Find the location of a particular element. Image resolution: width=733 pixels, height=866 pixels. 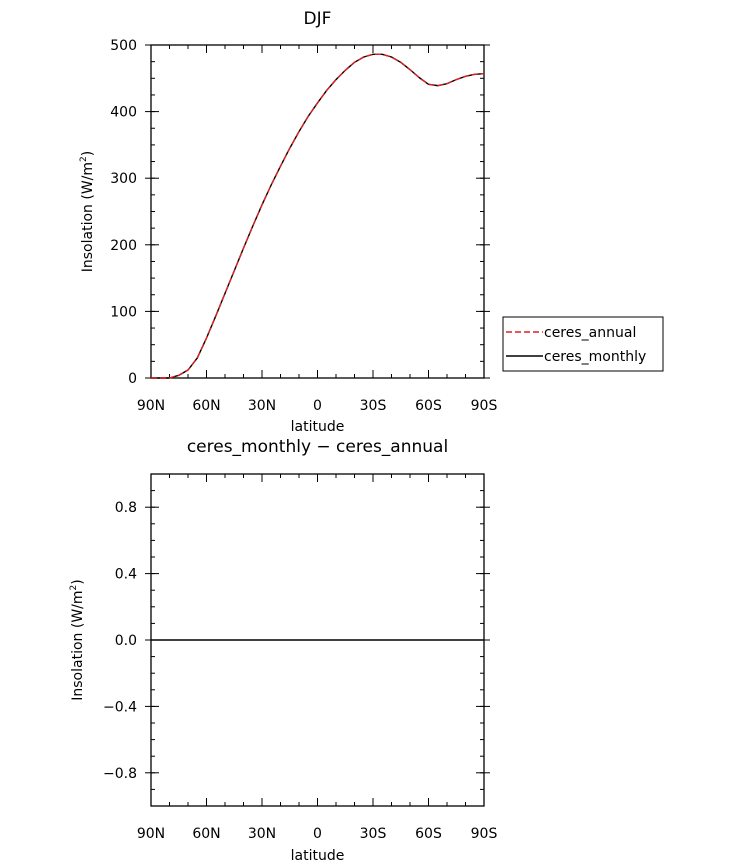

y-tick-label: 200 is located at coordinates (123, 246).